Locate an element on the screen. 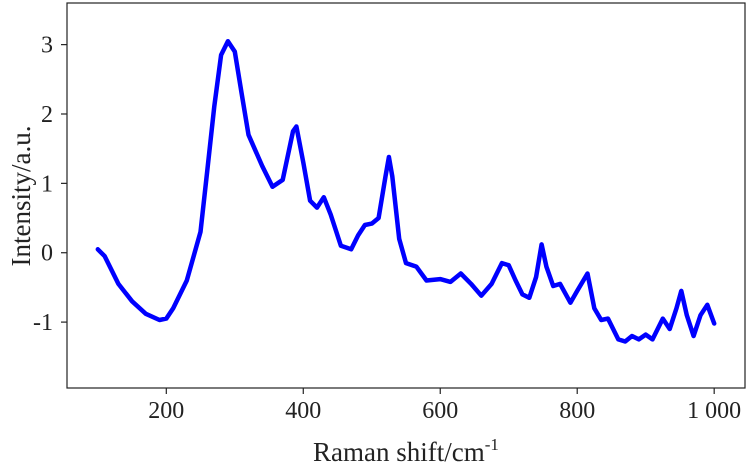 The width and height of the screenshot is (750, 471). y-axis-ticks: -1 0 1 2 3 is located at coordinates (50, 184).